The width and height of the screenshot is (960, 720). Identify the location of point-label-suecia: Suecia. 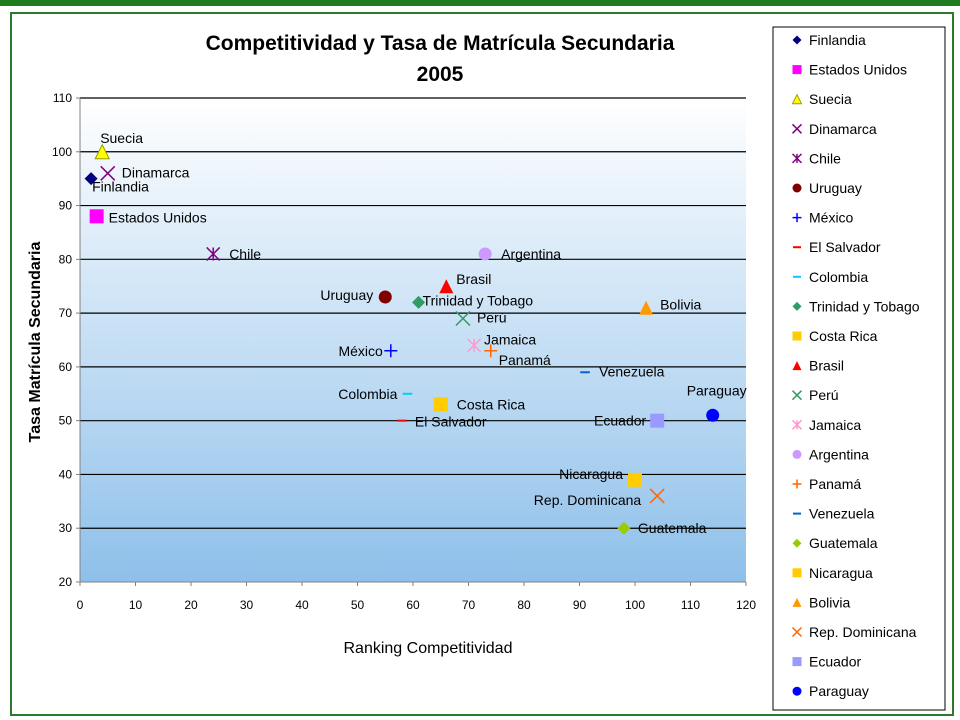
(121, 138).